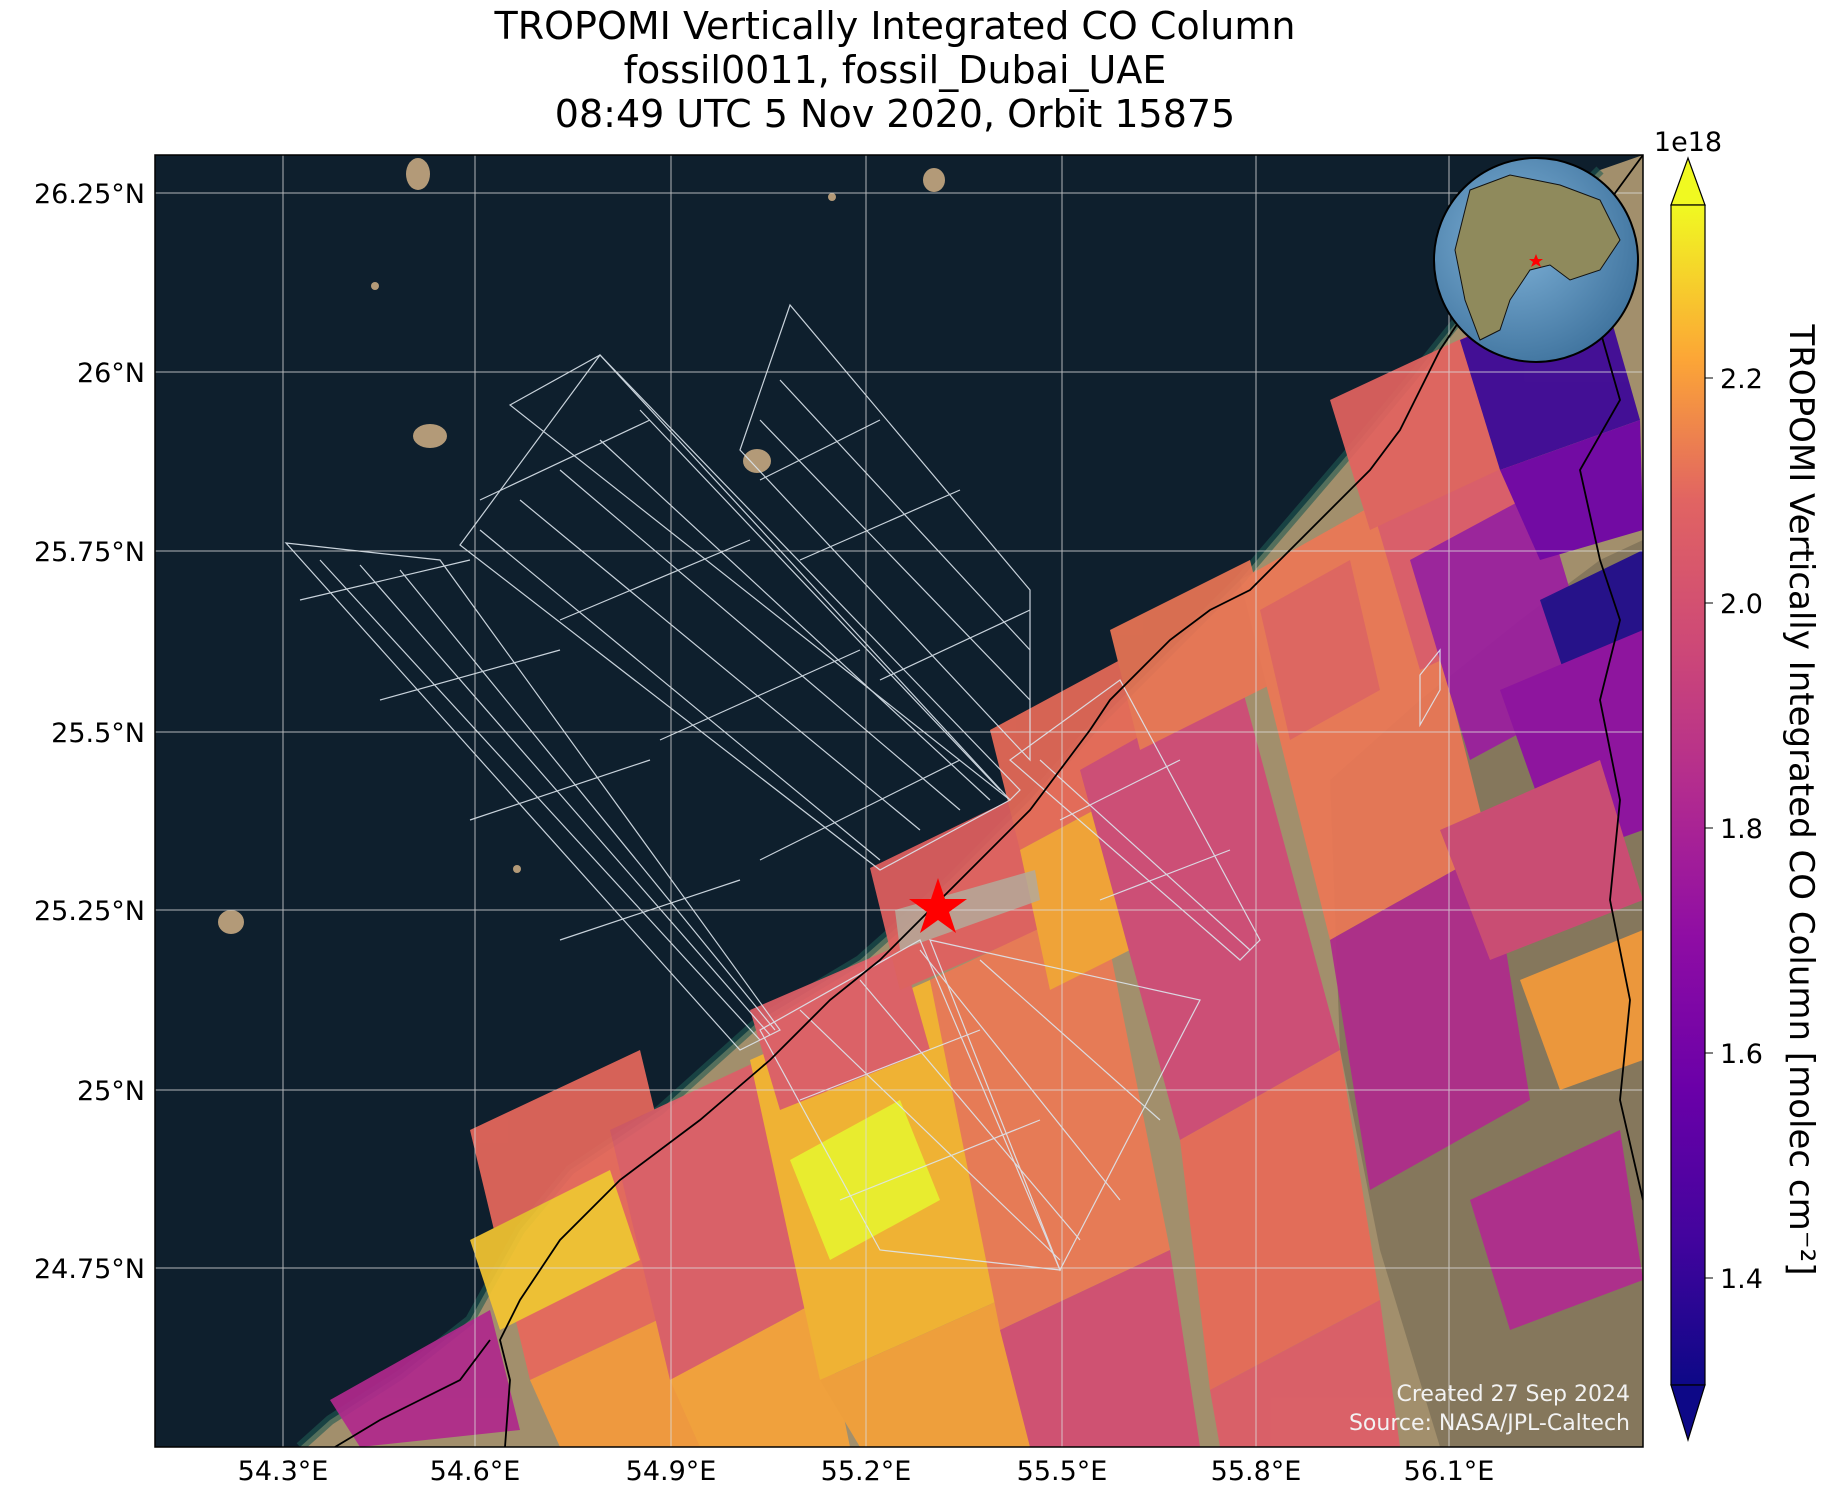 The image size is (1821, 1492). What do you see at coordinates (1489, 1423) in the screenshot?
I see `source-credit-label: Source: NASA/JPL-Caltech` at bounding box center [1489, 1423].